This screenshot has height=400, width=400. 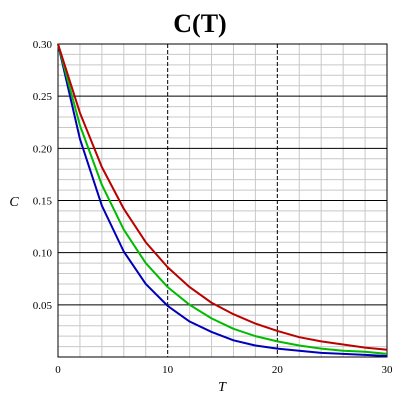 What do you see at coordinates (43, 306) in the screenshot?
I see `y-tick-label: 0.05` at bounding box center [43, 306].